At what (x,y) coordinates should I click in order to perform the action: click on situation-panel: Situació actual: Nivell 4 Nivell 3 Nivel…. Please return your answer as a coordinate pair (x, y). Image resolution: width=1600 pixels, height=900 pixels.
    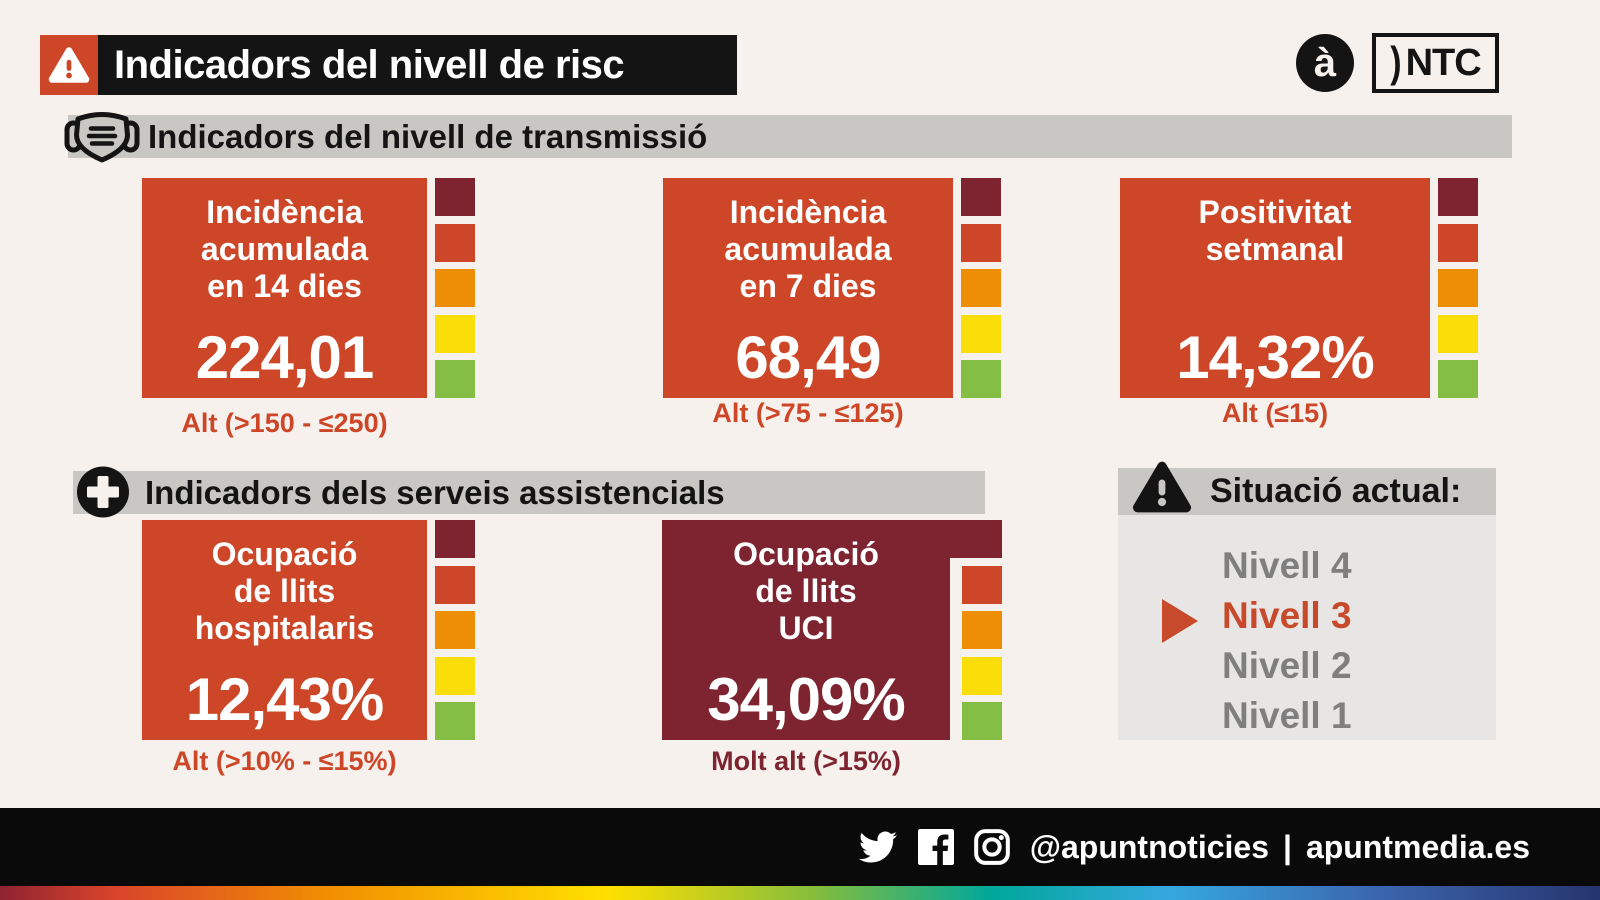
    Looking at the image, I should click on (1307, 601).